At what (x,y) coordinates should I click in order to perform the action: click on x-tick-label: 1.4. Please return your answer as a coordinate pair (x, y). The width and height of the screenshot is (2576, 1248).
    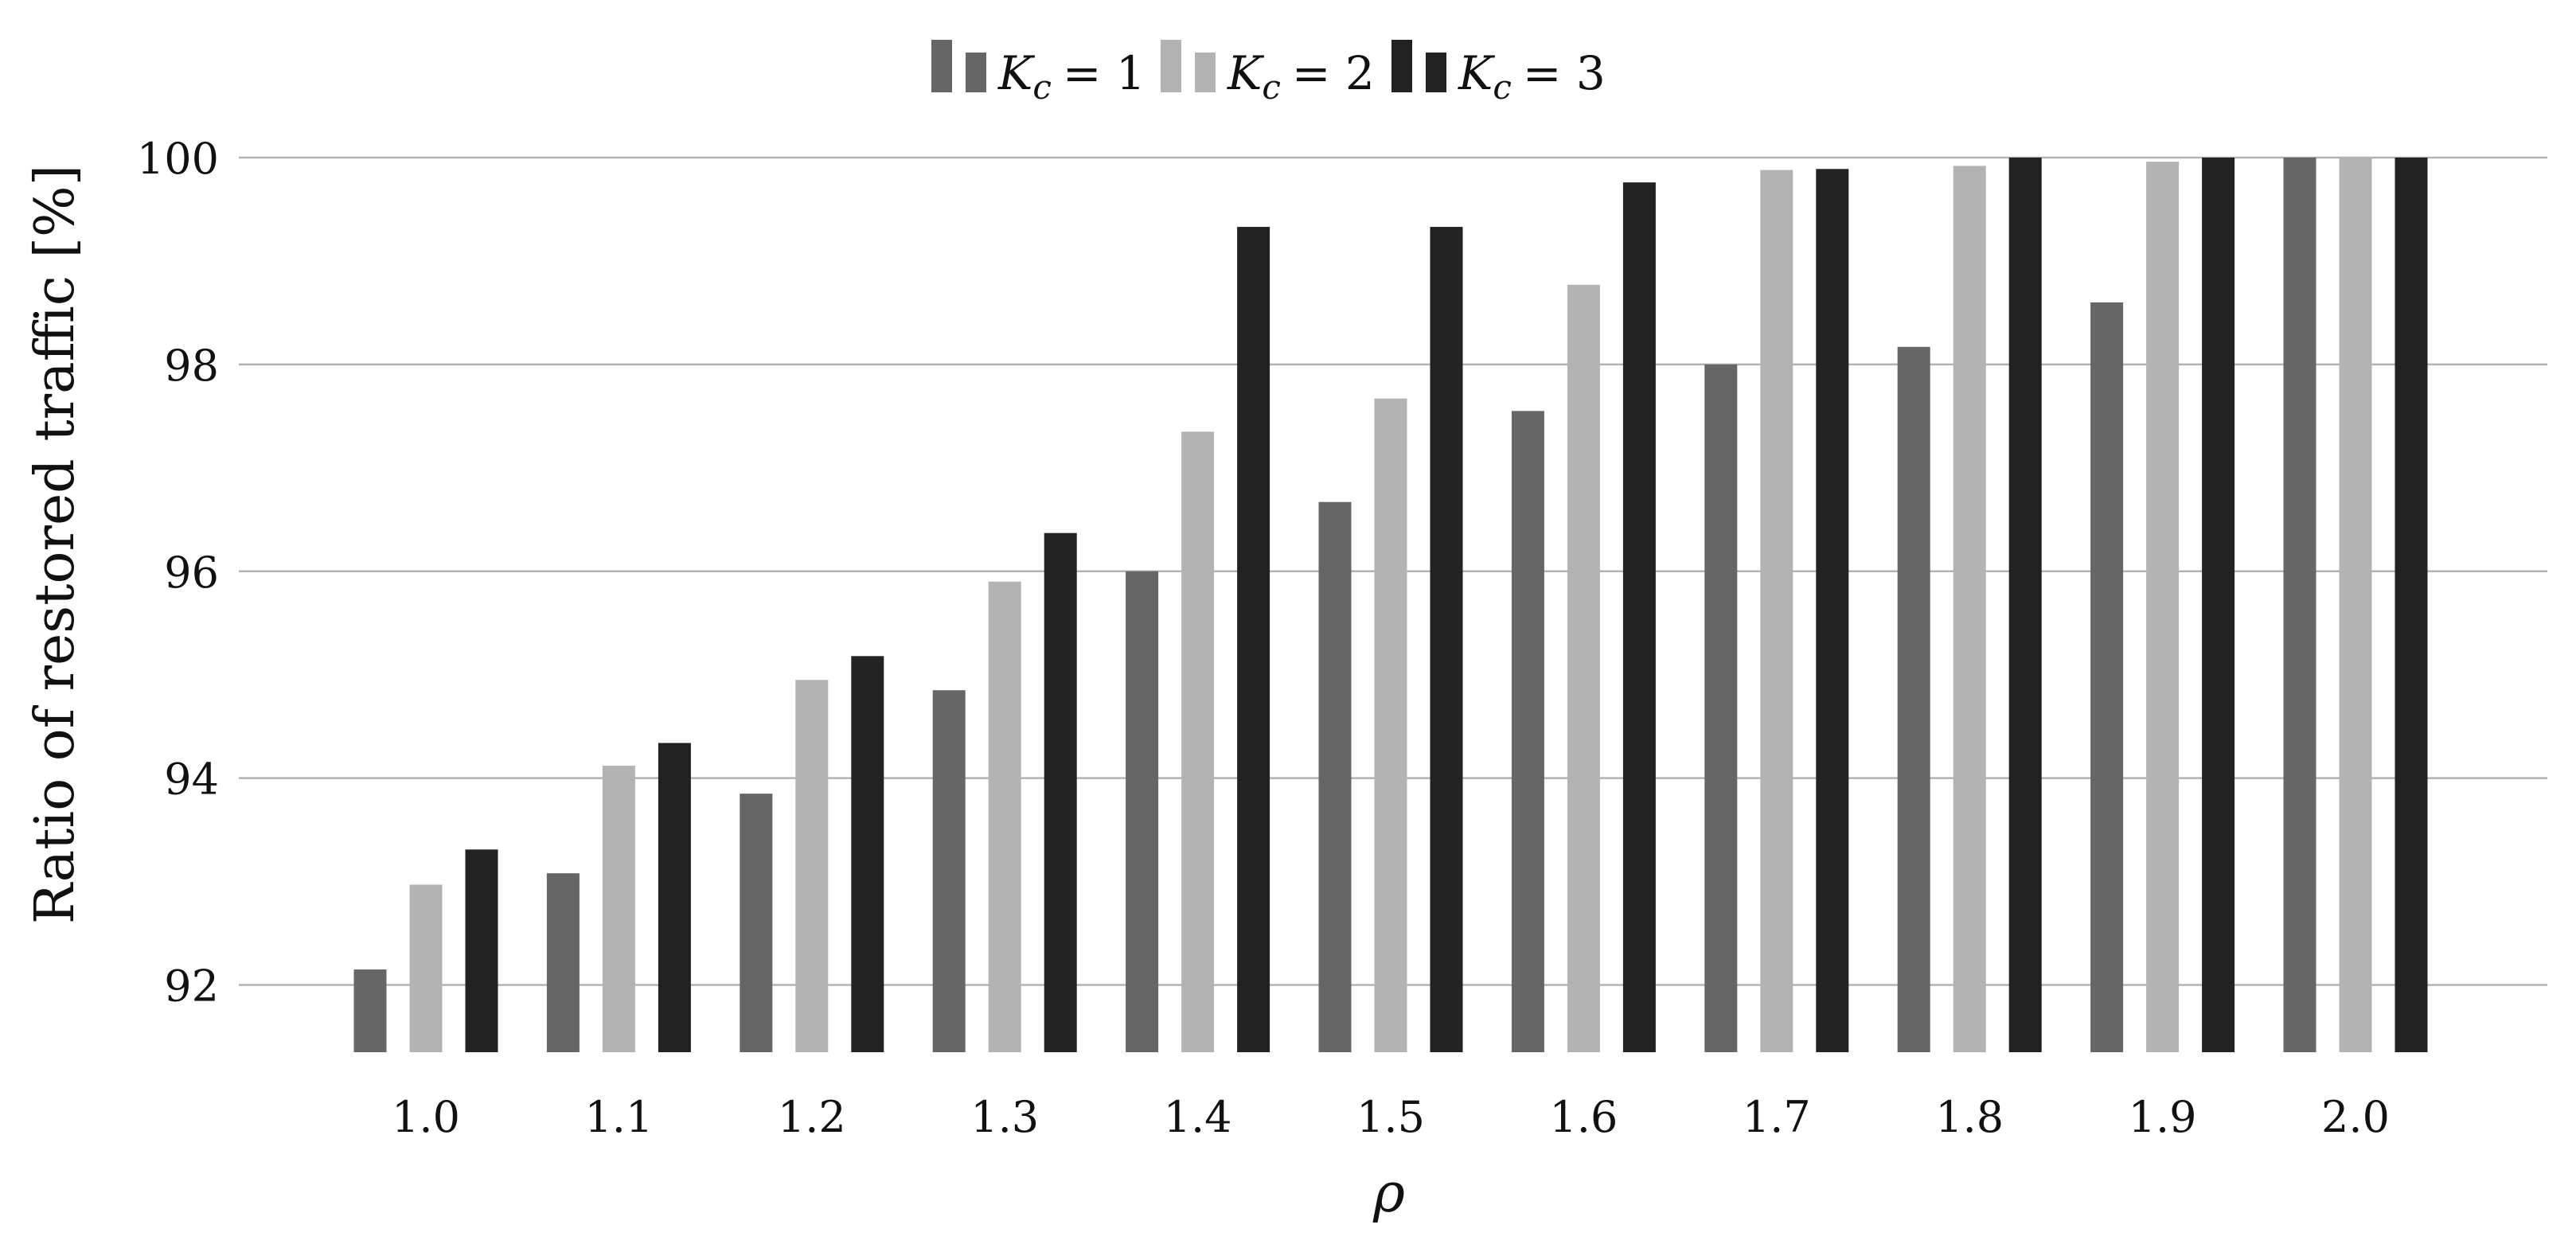
    Looking at the image, I should click on (1198, 1117).